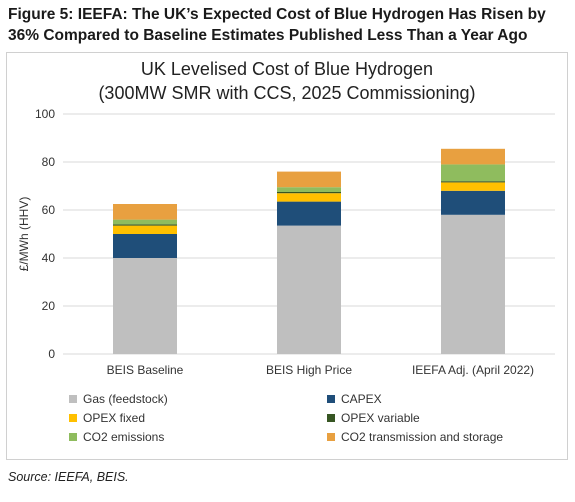  Describe the element at coordinates (68, 477) in the screenshot. I see `source-note: Source: IEEFA, BEIS.` at that location.